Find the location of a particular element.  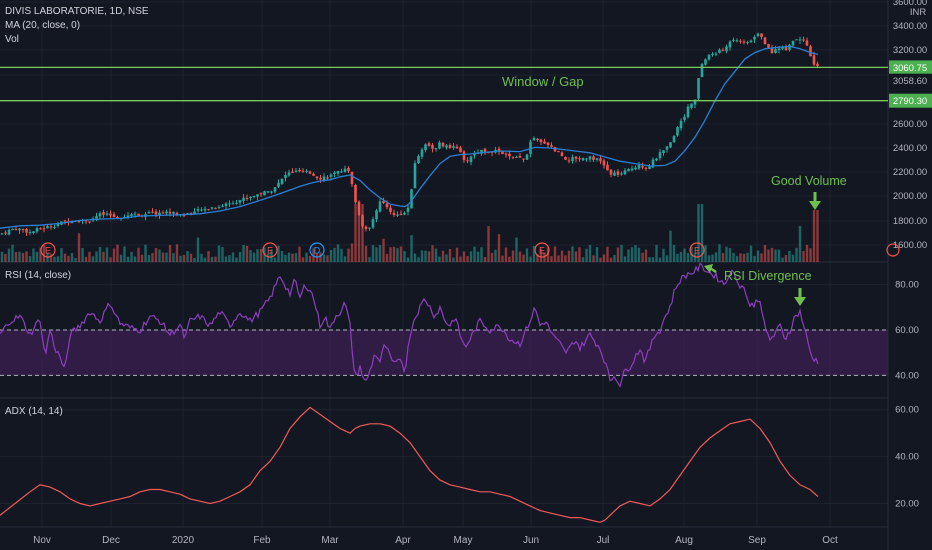

time-tick-1: Dec is located at coordinates (111, 540).